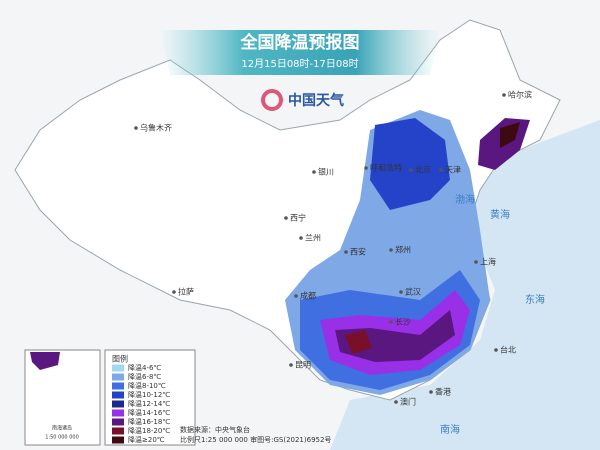 Image resolution: width=600 pixels, height=450 pixels. I want to click on city-label: 香港, so click(443, 392).